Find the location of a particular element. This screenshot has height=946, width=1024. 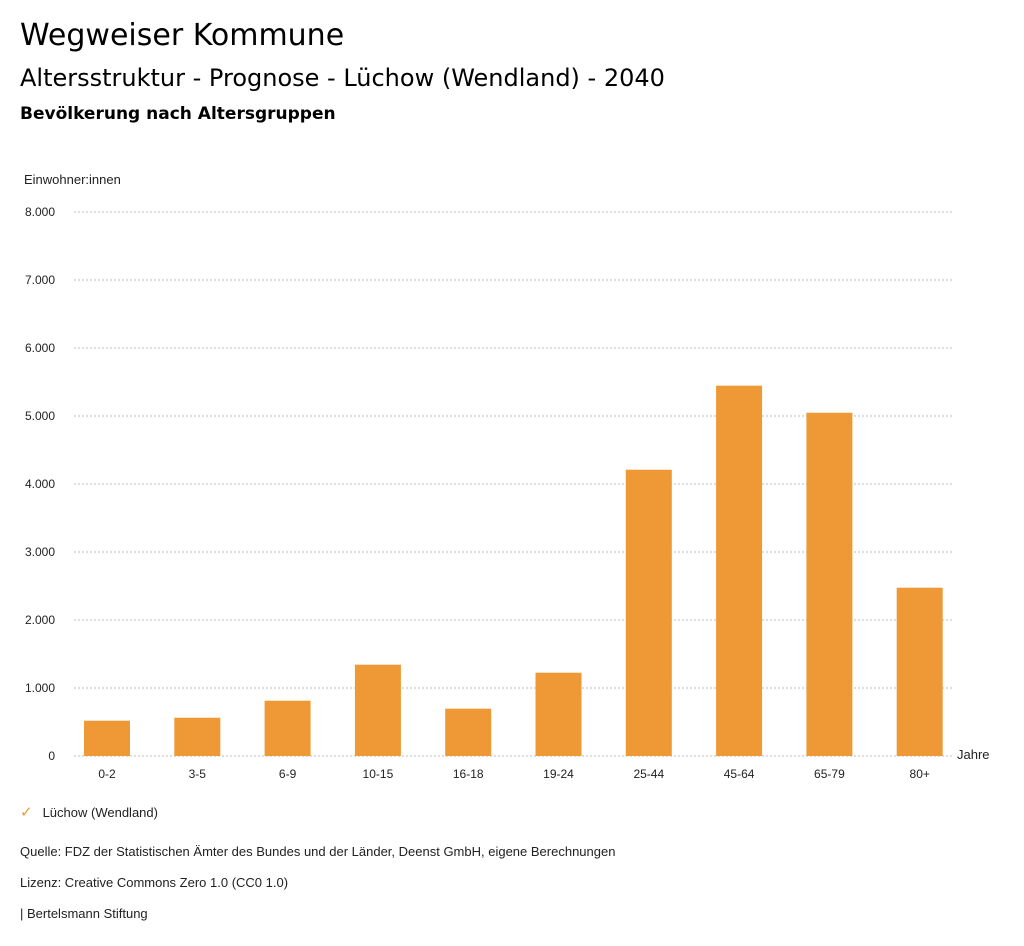

checkmark-icon: ✓ is located at coordinates (26, 812).